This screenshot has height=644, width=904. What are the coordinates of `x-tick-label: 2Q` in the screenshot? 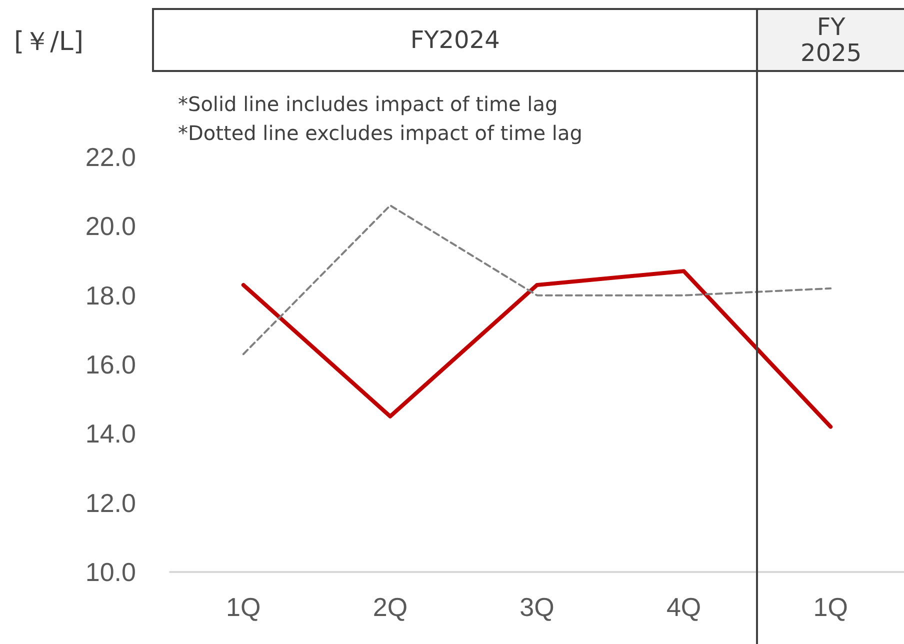 It's located at (390, 607).